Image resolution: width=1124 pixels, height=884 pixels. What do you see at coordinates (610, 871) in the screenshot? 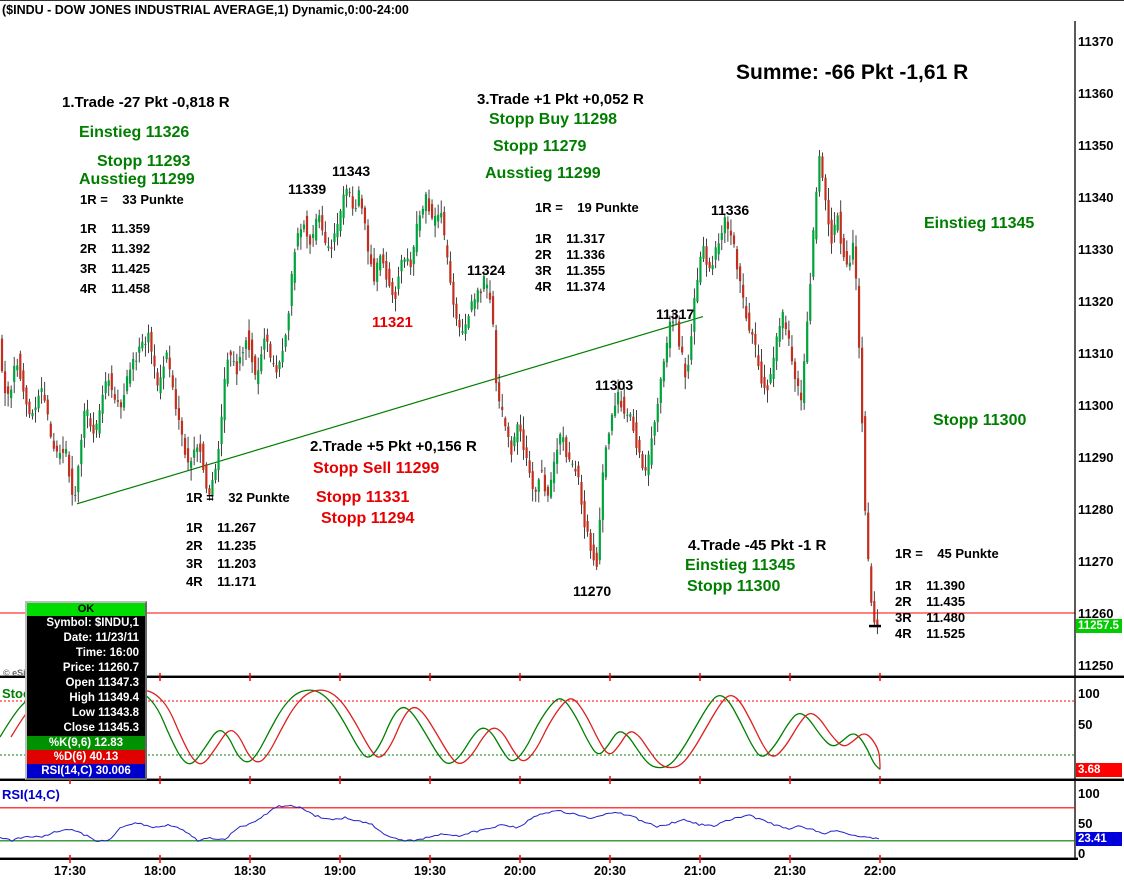
I see `time-axis-label: 20:30` at bounding box center [610, 871].